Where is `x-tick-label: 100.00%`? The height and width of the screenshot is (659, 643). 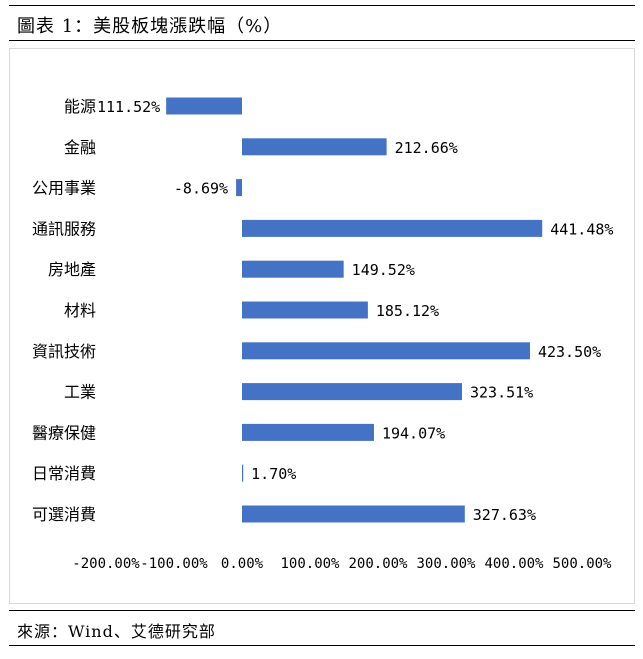 x-tick-label: 100.00% is located at coordinates (310, 564).